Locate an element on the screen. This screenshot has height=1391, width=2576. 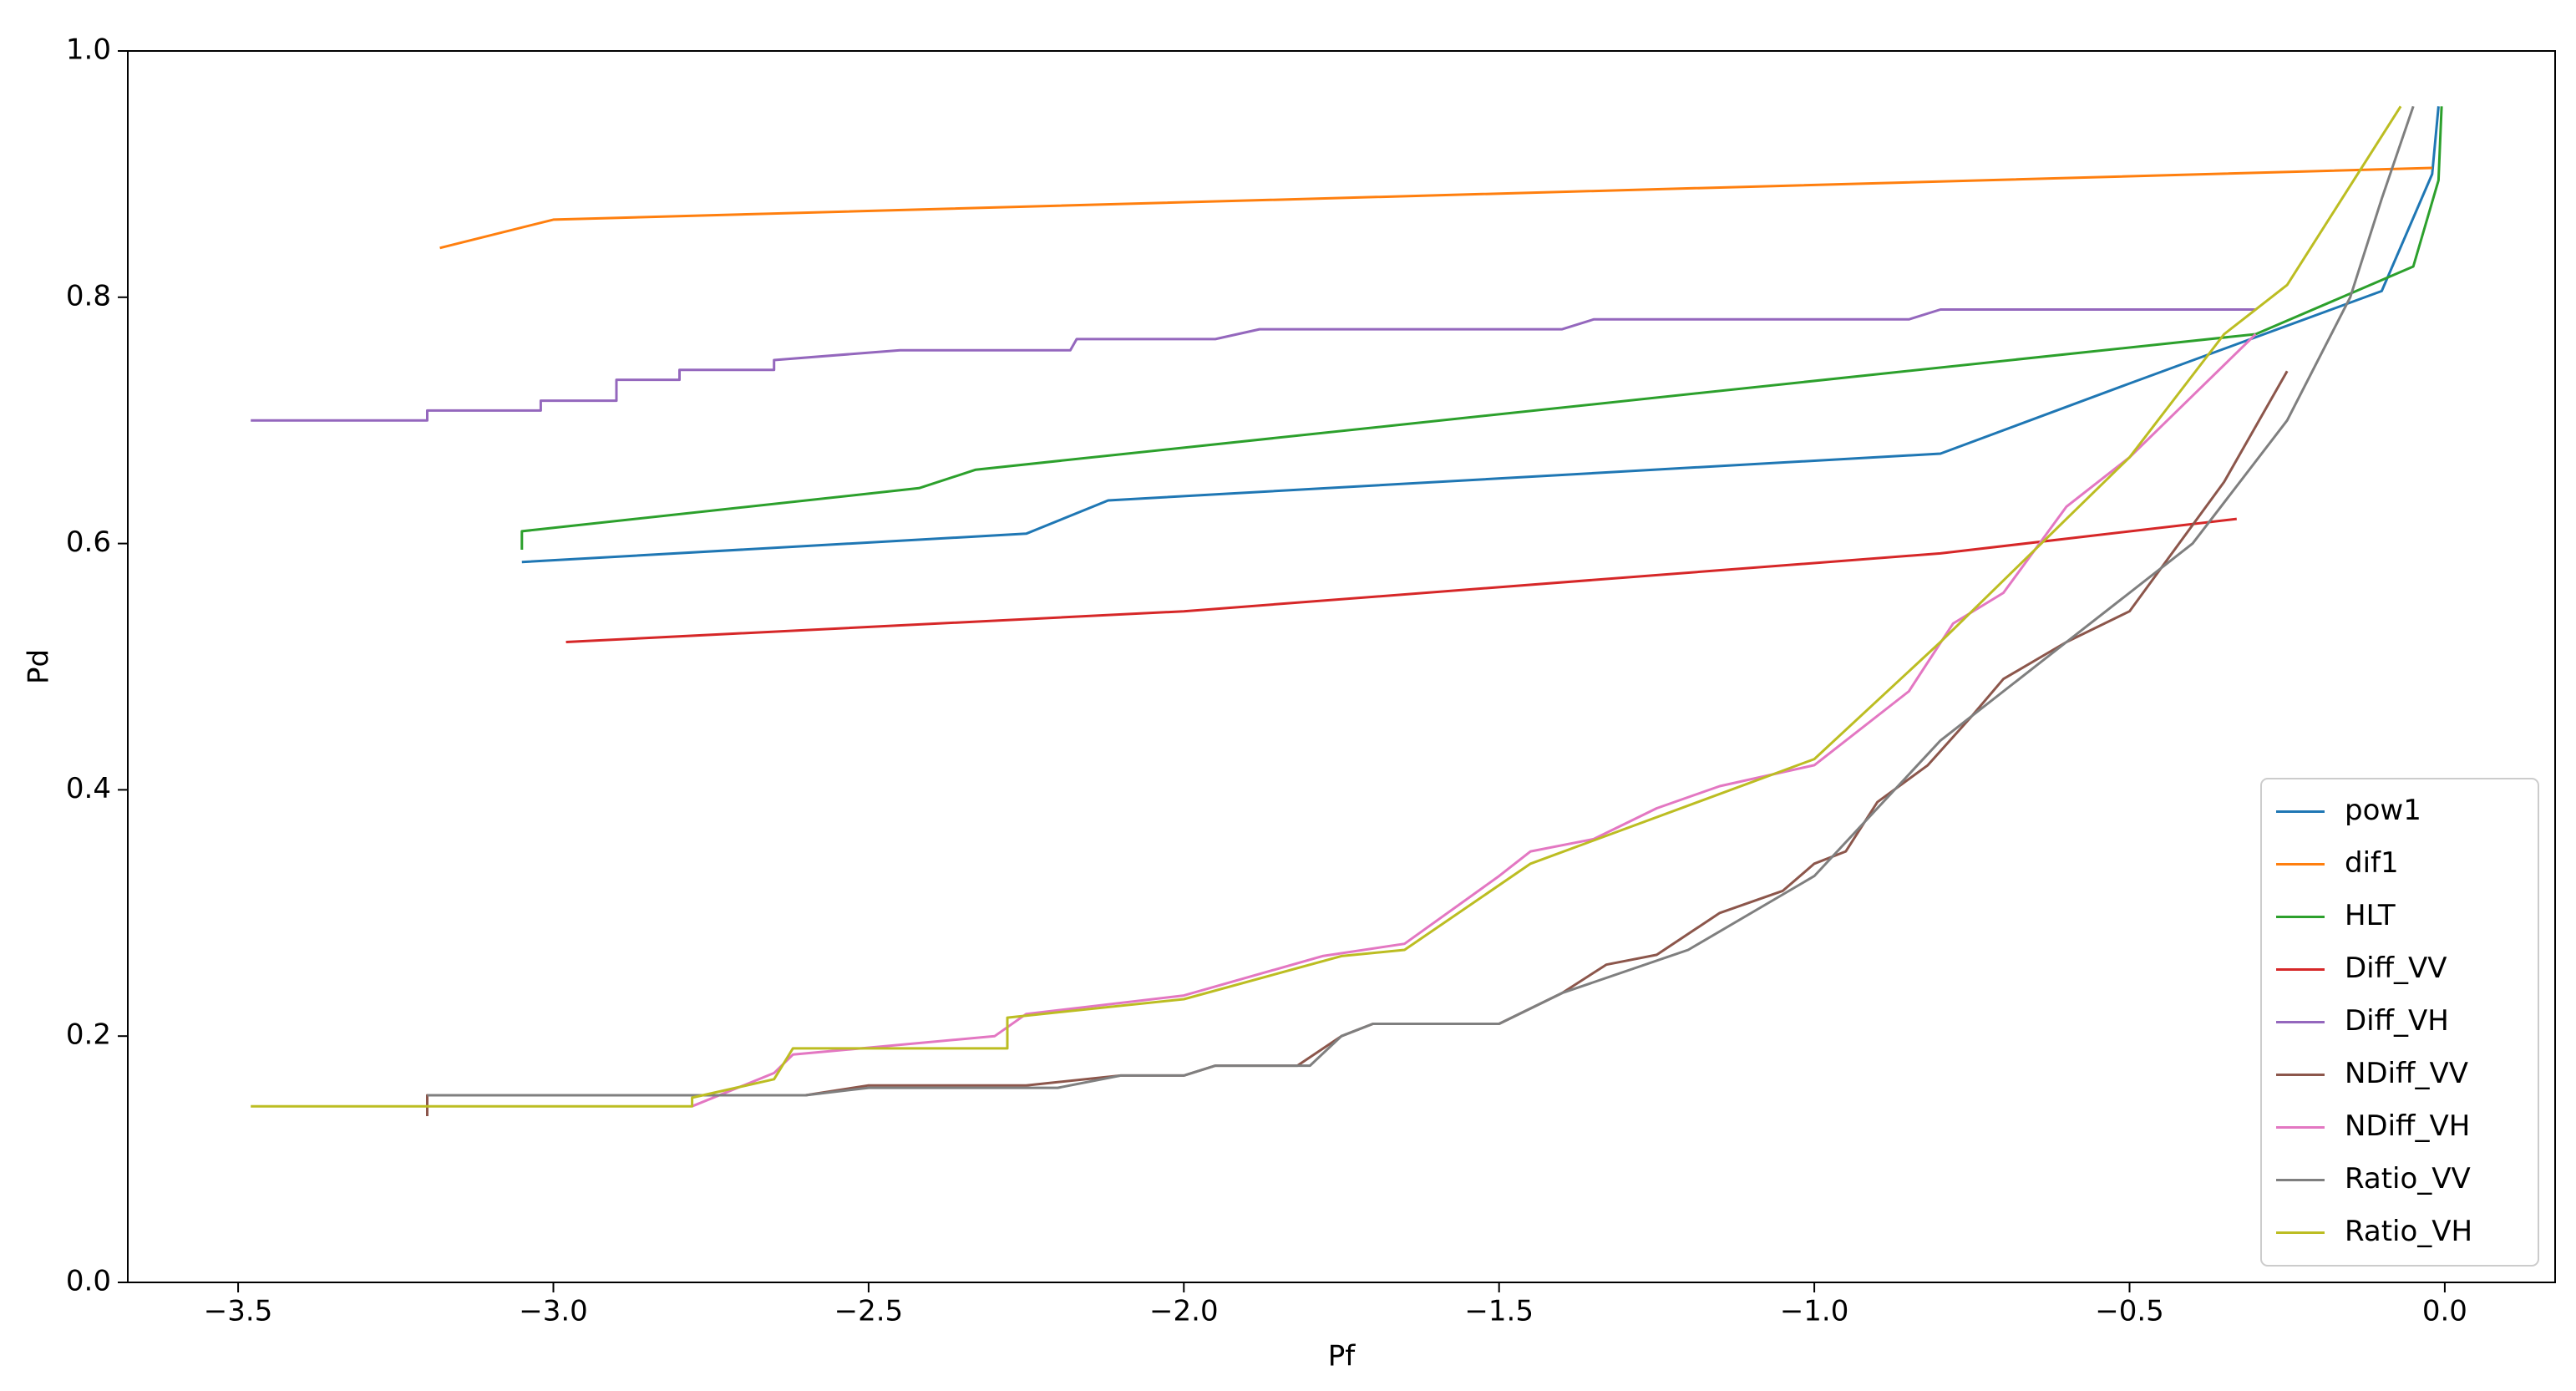
y-tick-label: 0.2 is located at coordinates (88, 1035).